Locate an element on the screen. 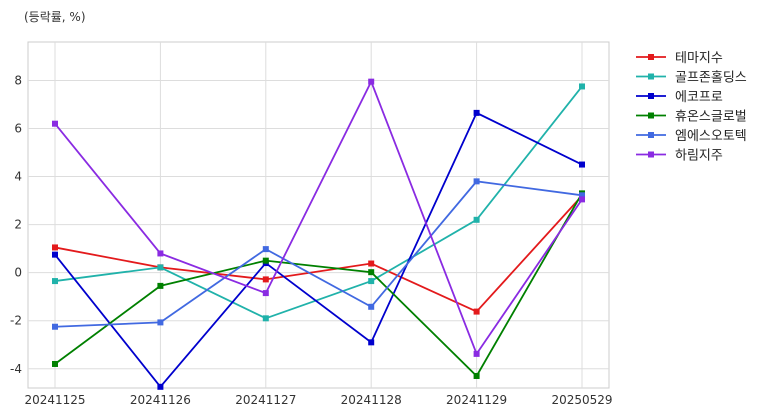  y-tick-label: -4 is located at coordinates (16, 369).